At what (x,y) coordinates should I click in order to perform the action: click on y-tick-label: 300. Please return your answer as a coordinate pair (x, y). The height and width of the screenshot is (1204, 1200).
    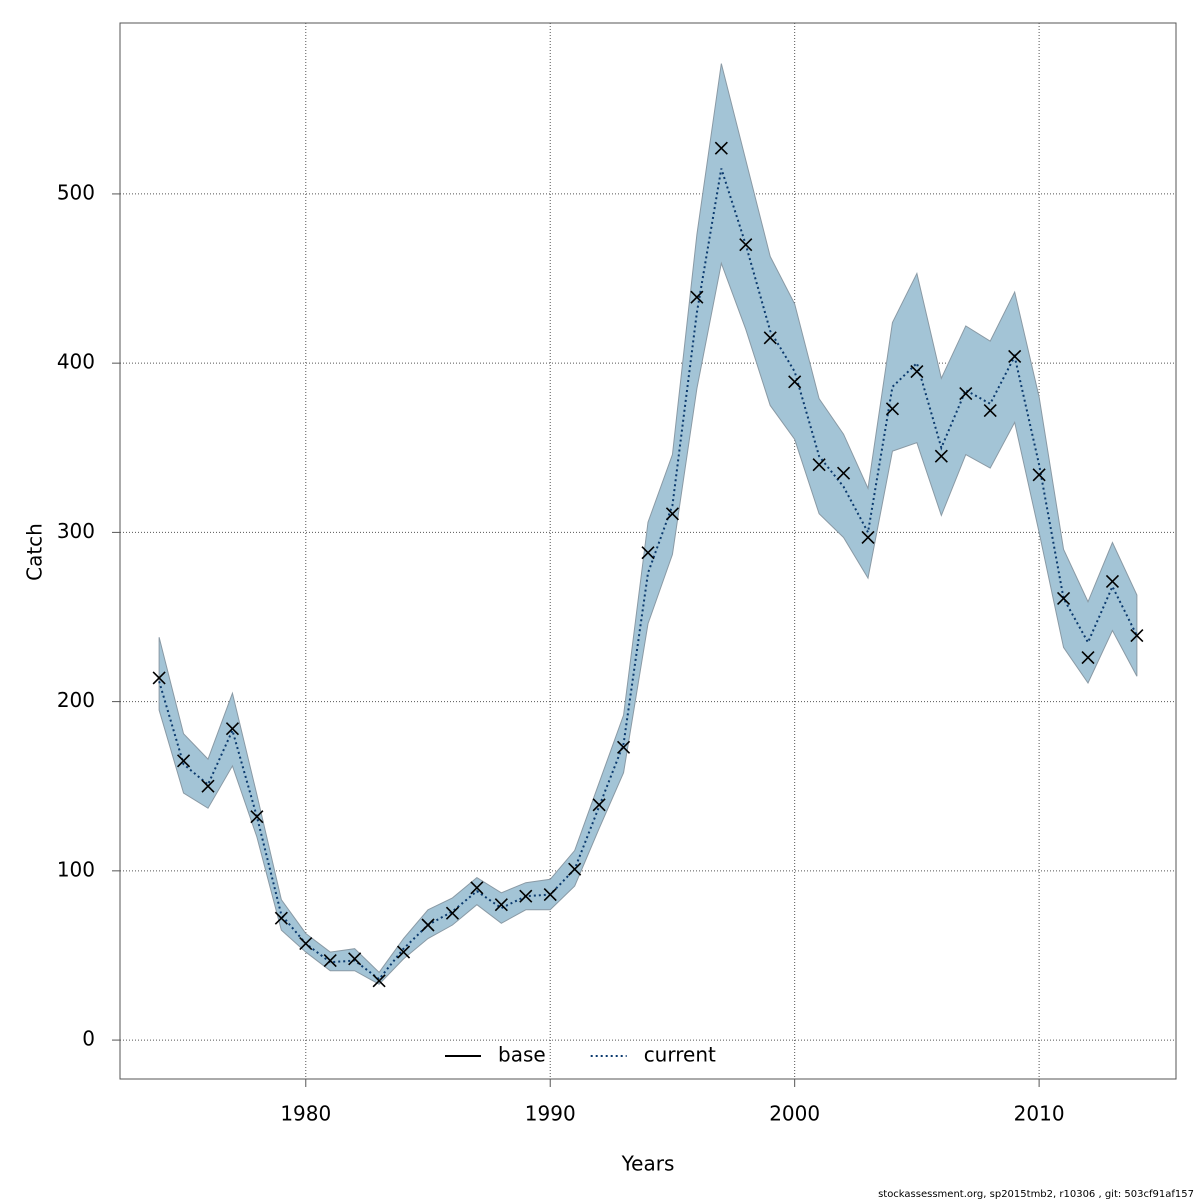
    Looking at the image, I should click on (76, 531).